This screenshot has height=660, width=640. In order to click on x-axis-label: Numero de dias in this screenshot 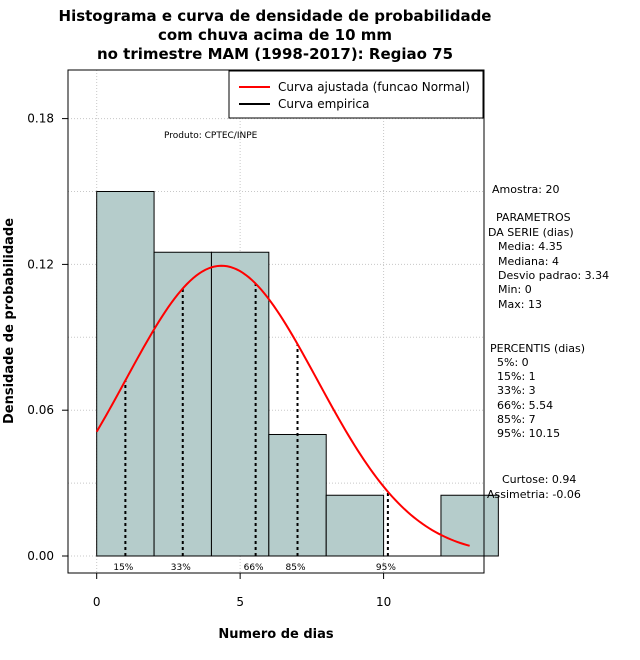, I will do `click(276, 634)`.